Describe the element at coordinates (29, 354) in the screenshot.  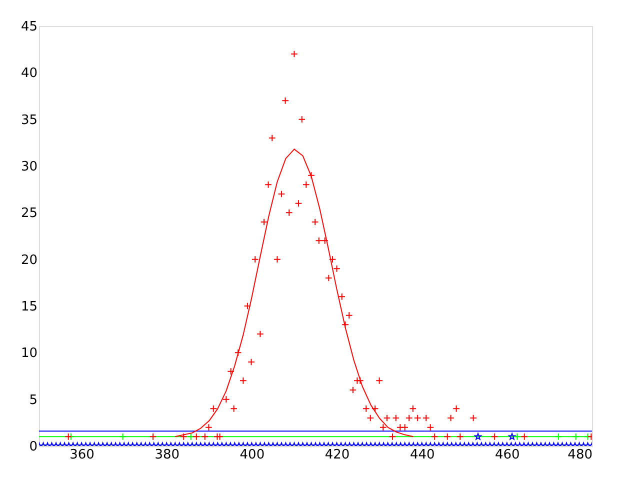
I see `y-tick-label: 10` at that location.